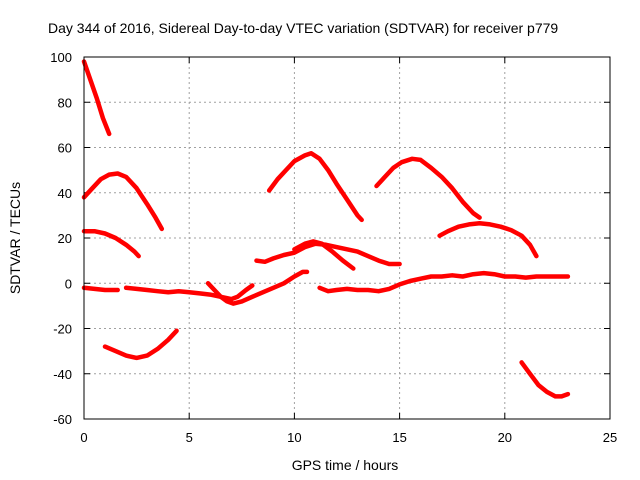 This screenshot has width=640, height=480. I want to click on y-axis-label: SDTVAR / TECUs, so click(15, 238).